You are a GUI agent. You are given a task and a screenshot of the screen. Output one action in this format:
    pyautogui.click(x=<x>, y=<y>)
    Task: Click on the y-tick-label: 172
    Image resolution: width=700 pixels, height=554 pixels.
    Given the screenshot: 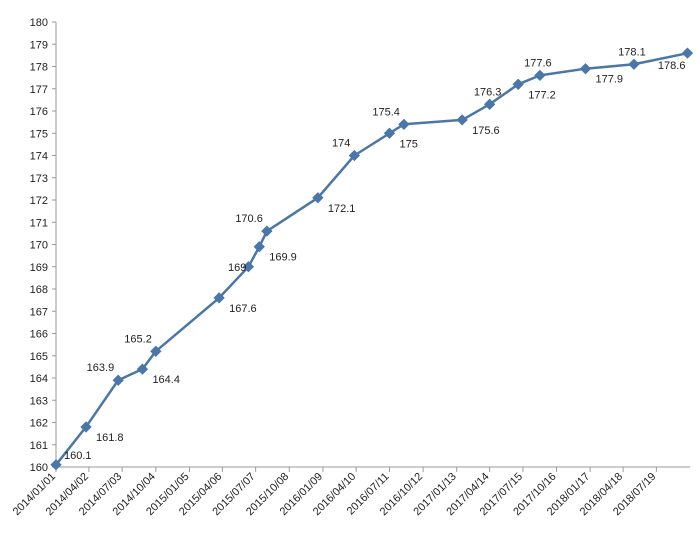 What is the action you would take?
    pyautogui.click(x=39, y=201)
    